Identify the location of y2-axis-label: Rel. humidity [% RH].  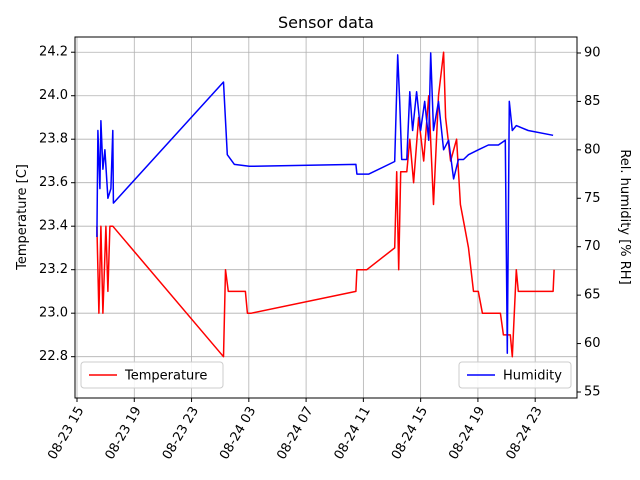
(624, 216).